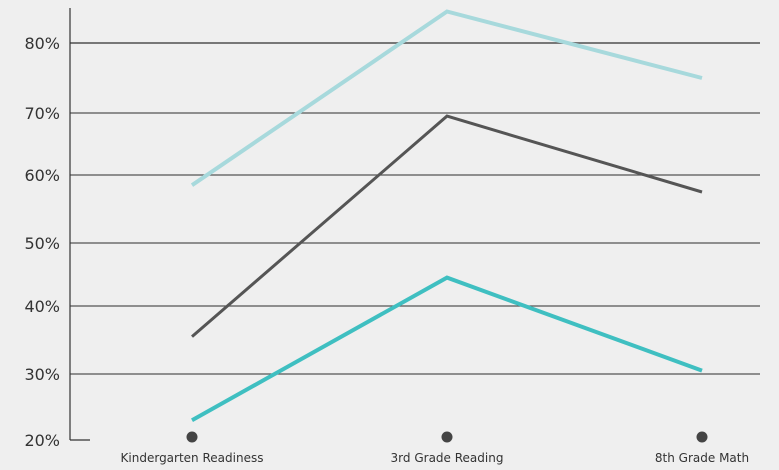 This screenshot has width=779, height=470. What do you see at coordinates (42, 43) in the screenshot?
I see `y-tick-label: 80%` at bounding box center [42, 43].